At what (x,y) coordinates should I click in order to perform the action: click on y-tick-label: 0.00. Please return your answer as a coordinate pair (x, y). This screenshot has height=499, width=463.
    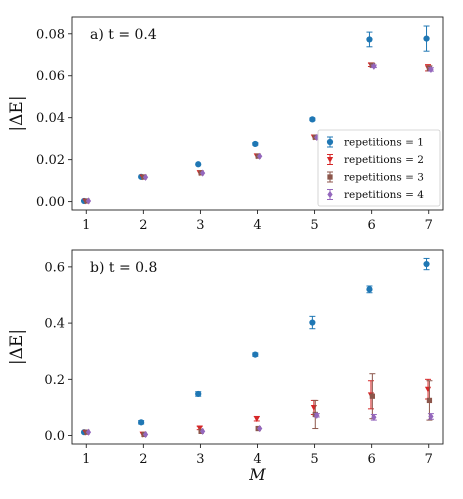
    Looking at the image, I should click on (50, 202).